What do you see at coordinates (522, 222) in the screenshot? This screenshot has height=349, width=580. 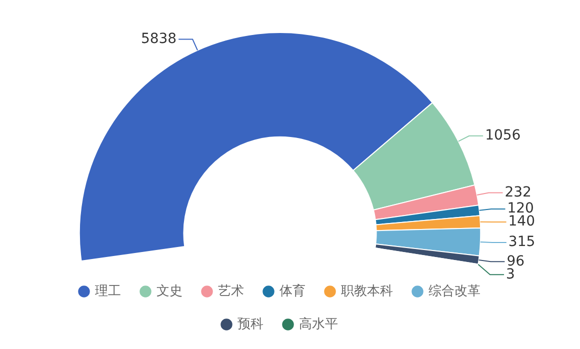 I see `data-label: 140` at bounding box center [522, 222].